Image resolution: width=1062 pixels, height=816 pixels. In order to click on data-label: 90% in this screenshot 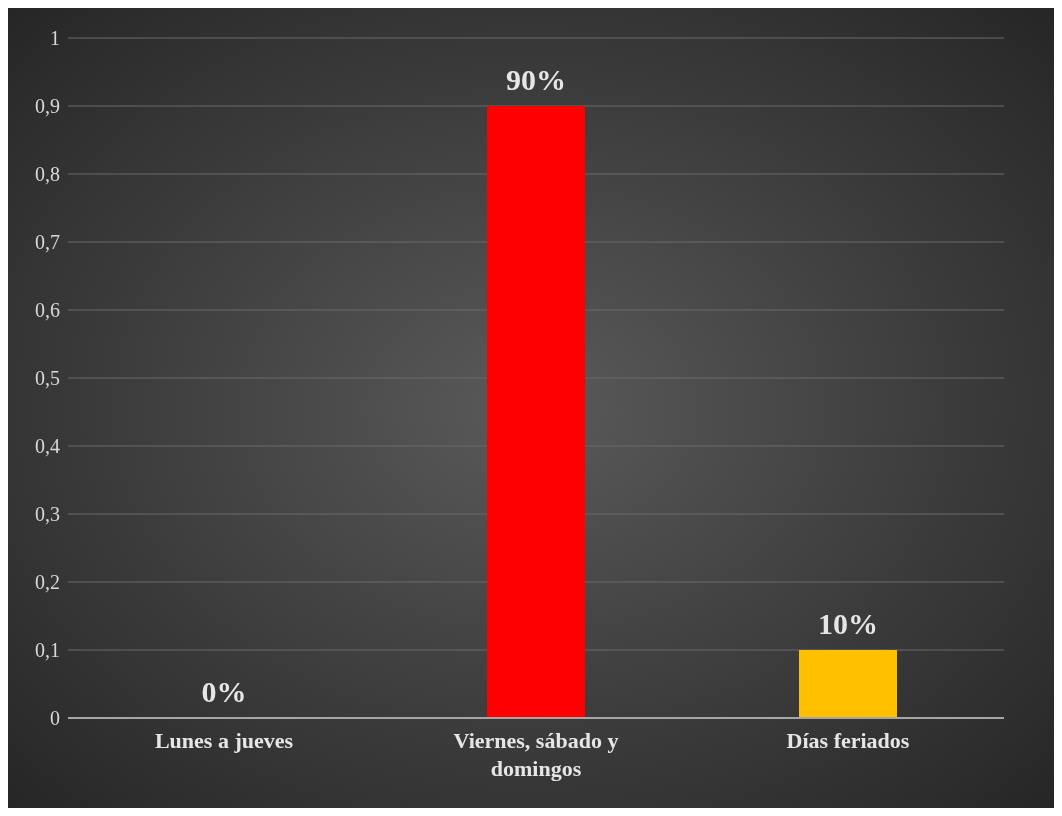, I will do `click(536, 79)`.